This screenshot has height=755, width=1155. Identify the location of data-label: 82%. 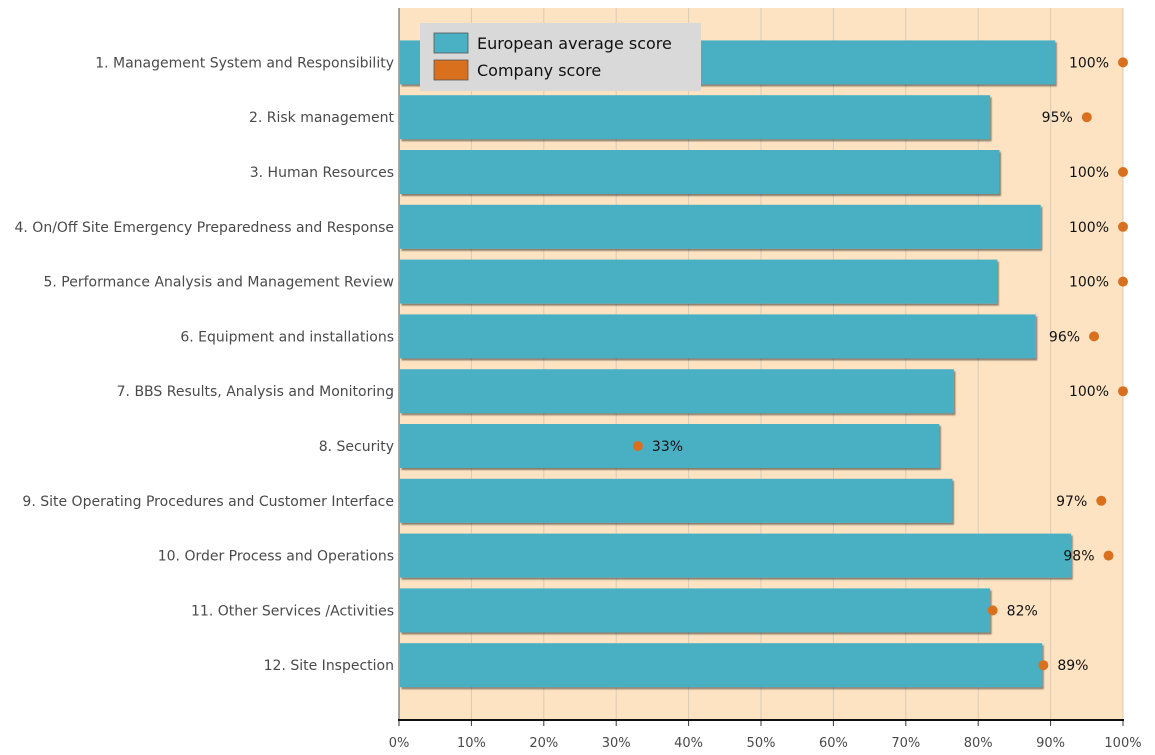
(1022, 611).